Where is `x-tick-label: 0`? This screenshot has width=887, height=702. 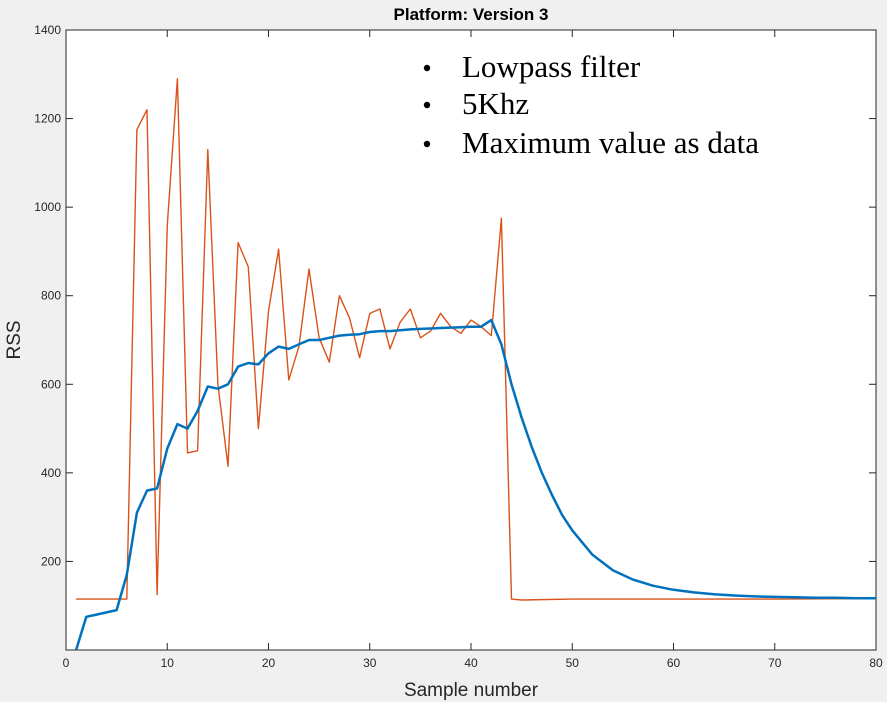 x-tick-label: 0 is located at coordinates (66, 663).